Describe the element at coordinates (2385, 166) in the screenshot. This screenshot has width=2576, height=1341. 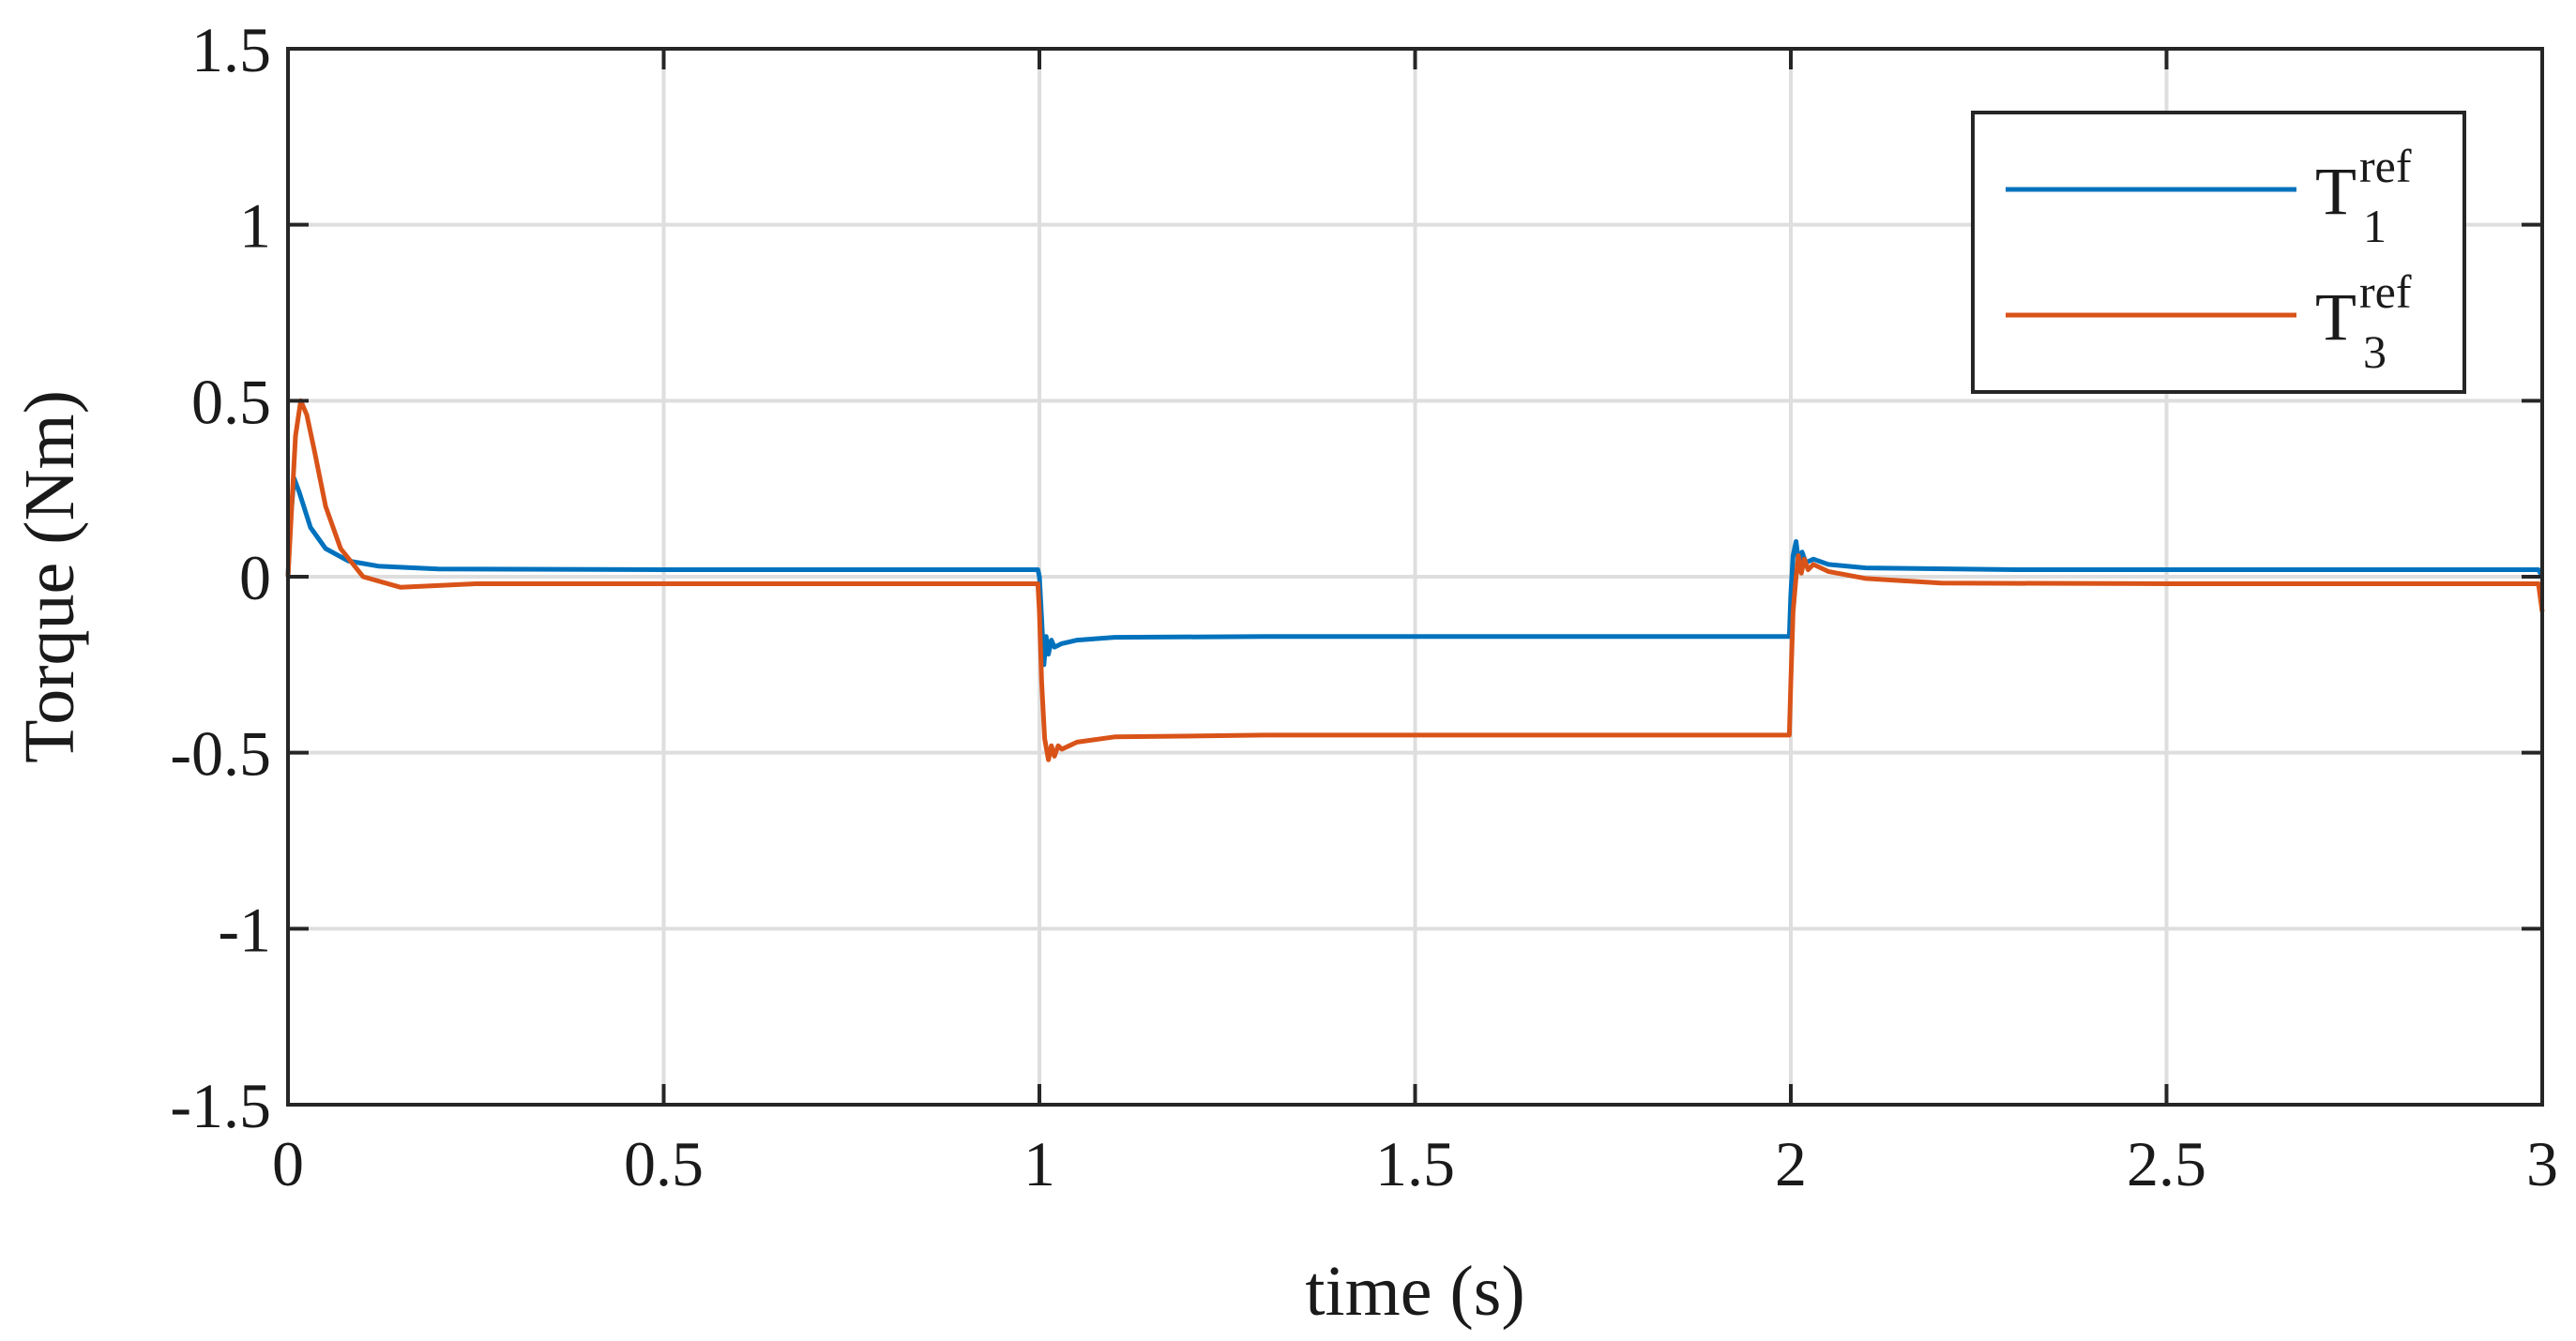
I see `legend-label-sup-1: ref` at that location.